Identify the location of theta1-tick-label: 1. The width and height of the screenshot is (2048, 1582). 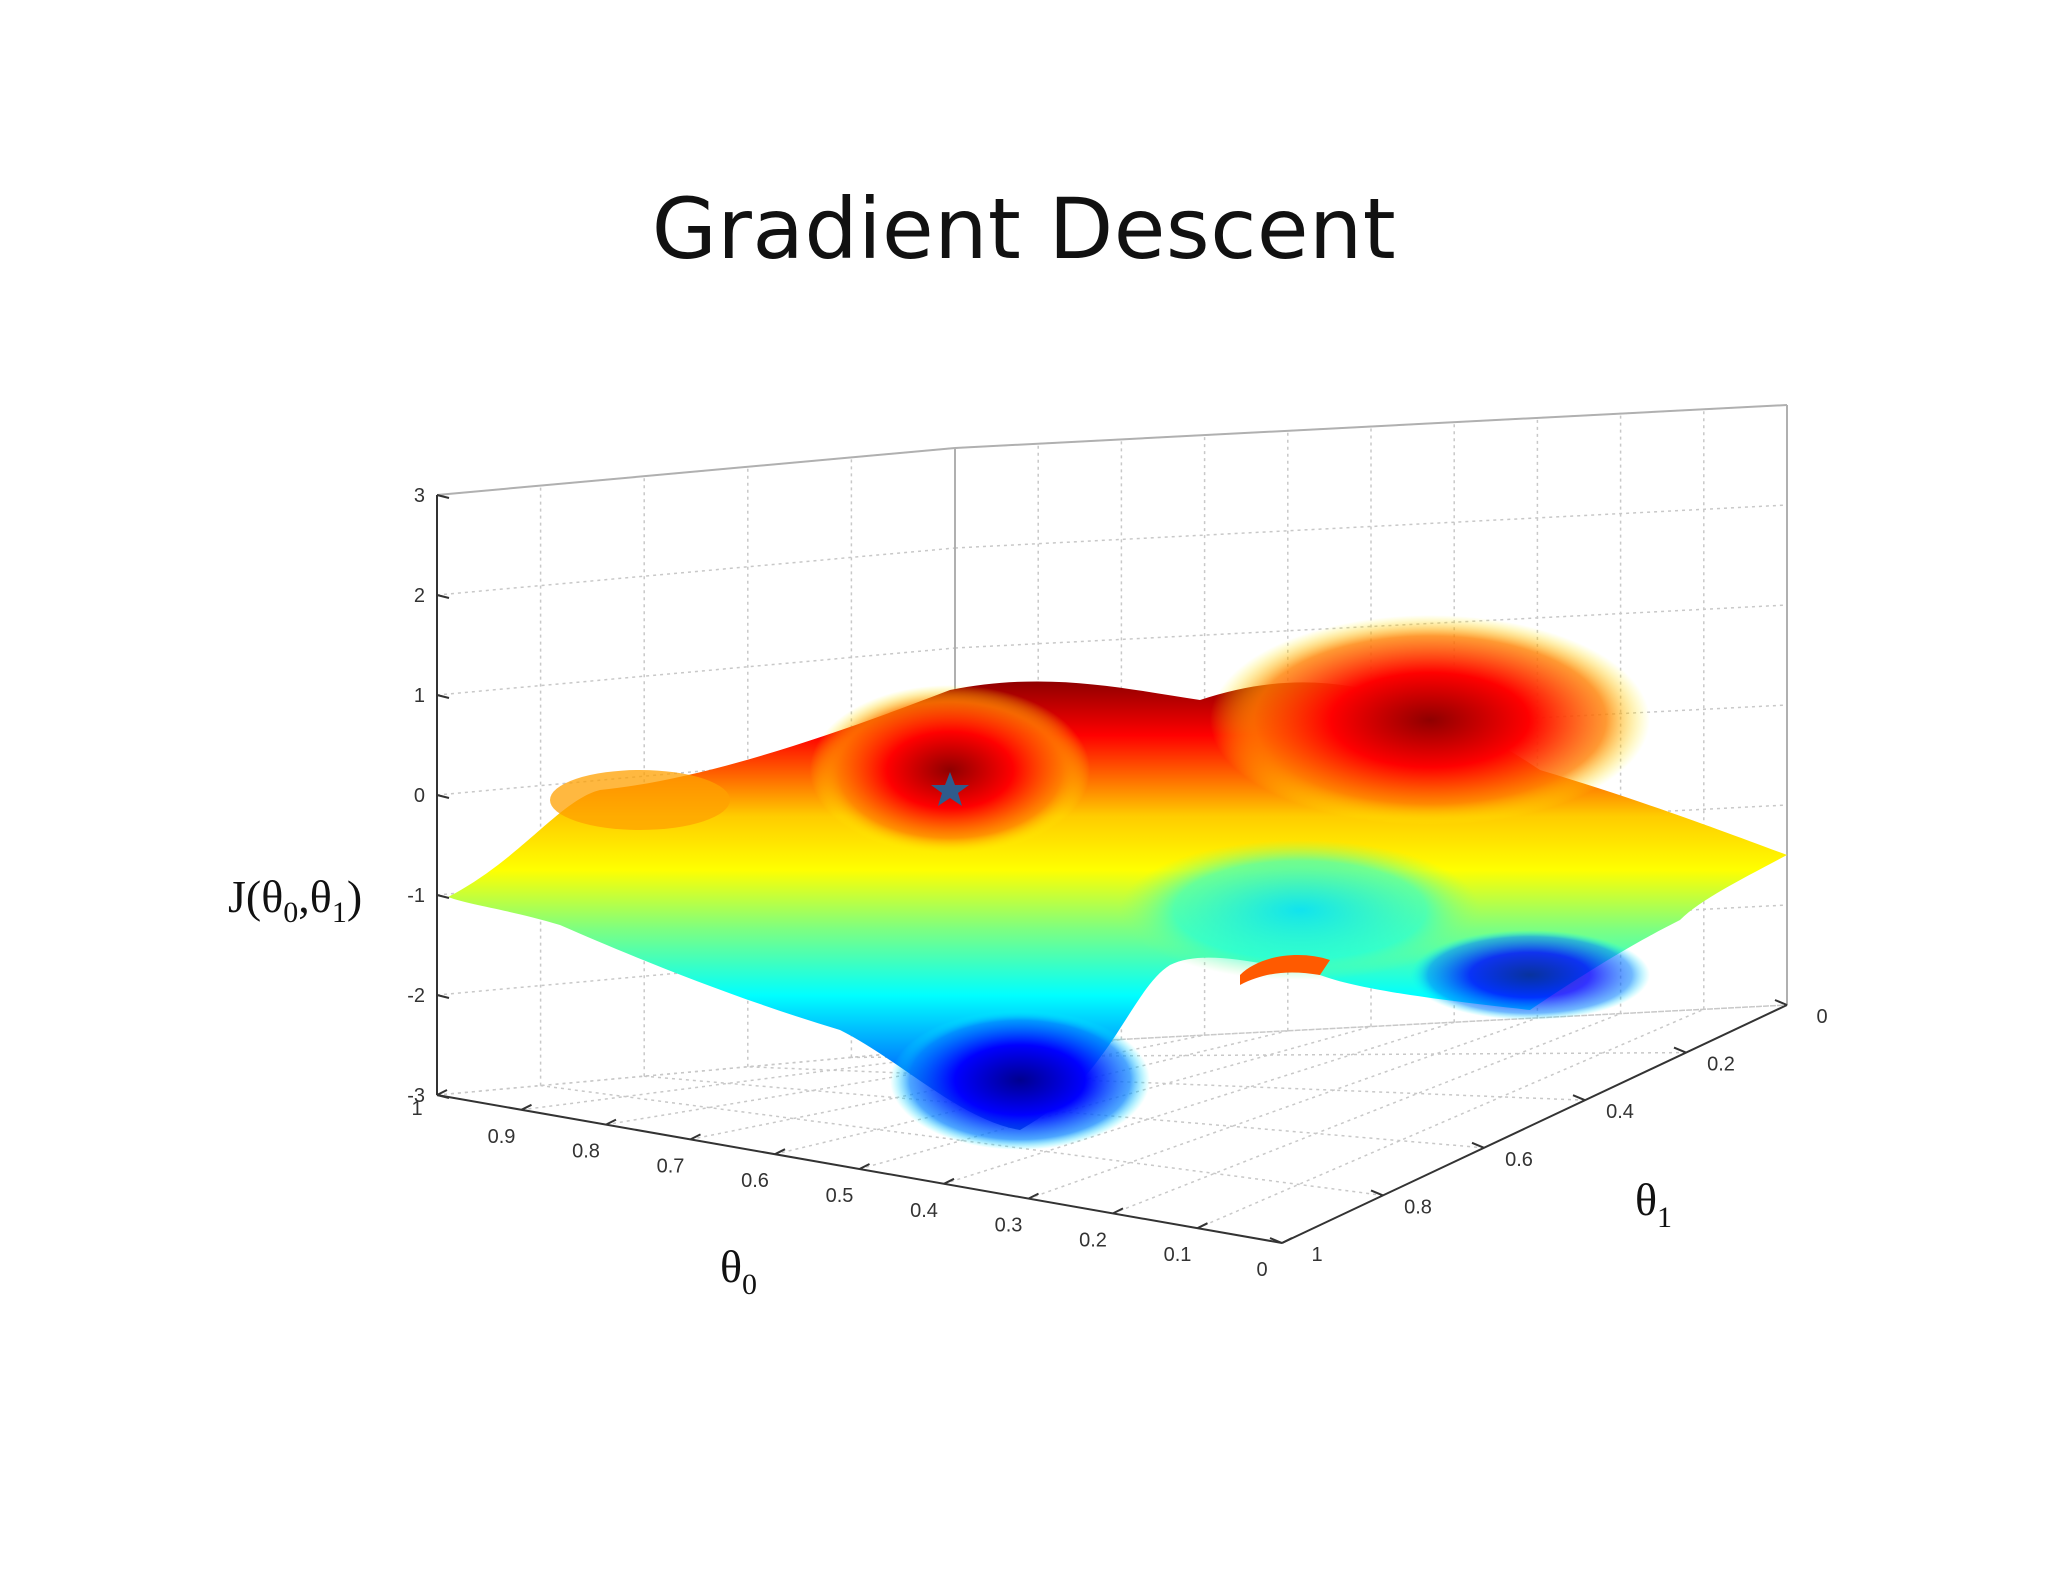
(1316, 1255).